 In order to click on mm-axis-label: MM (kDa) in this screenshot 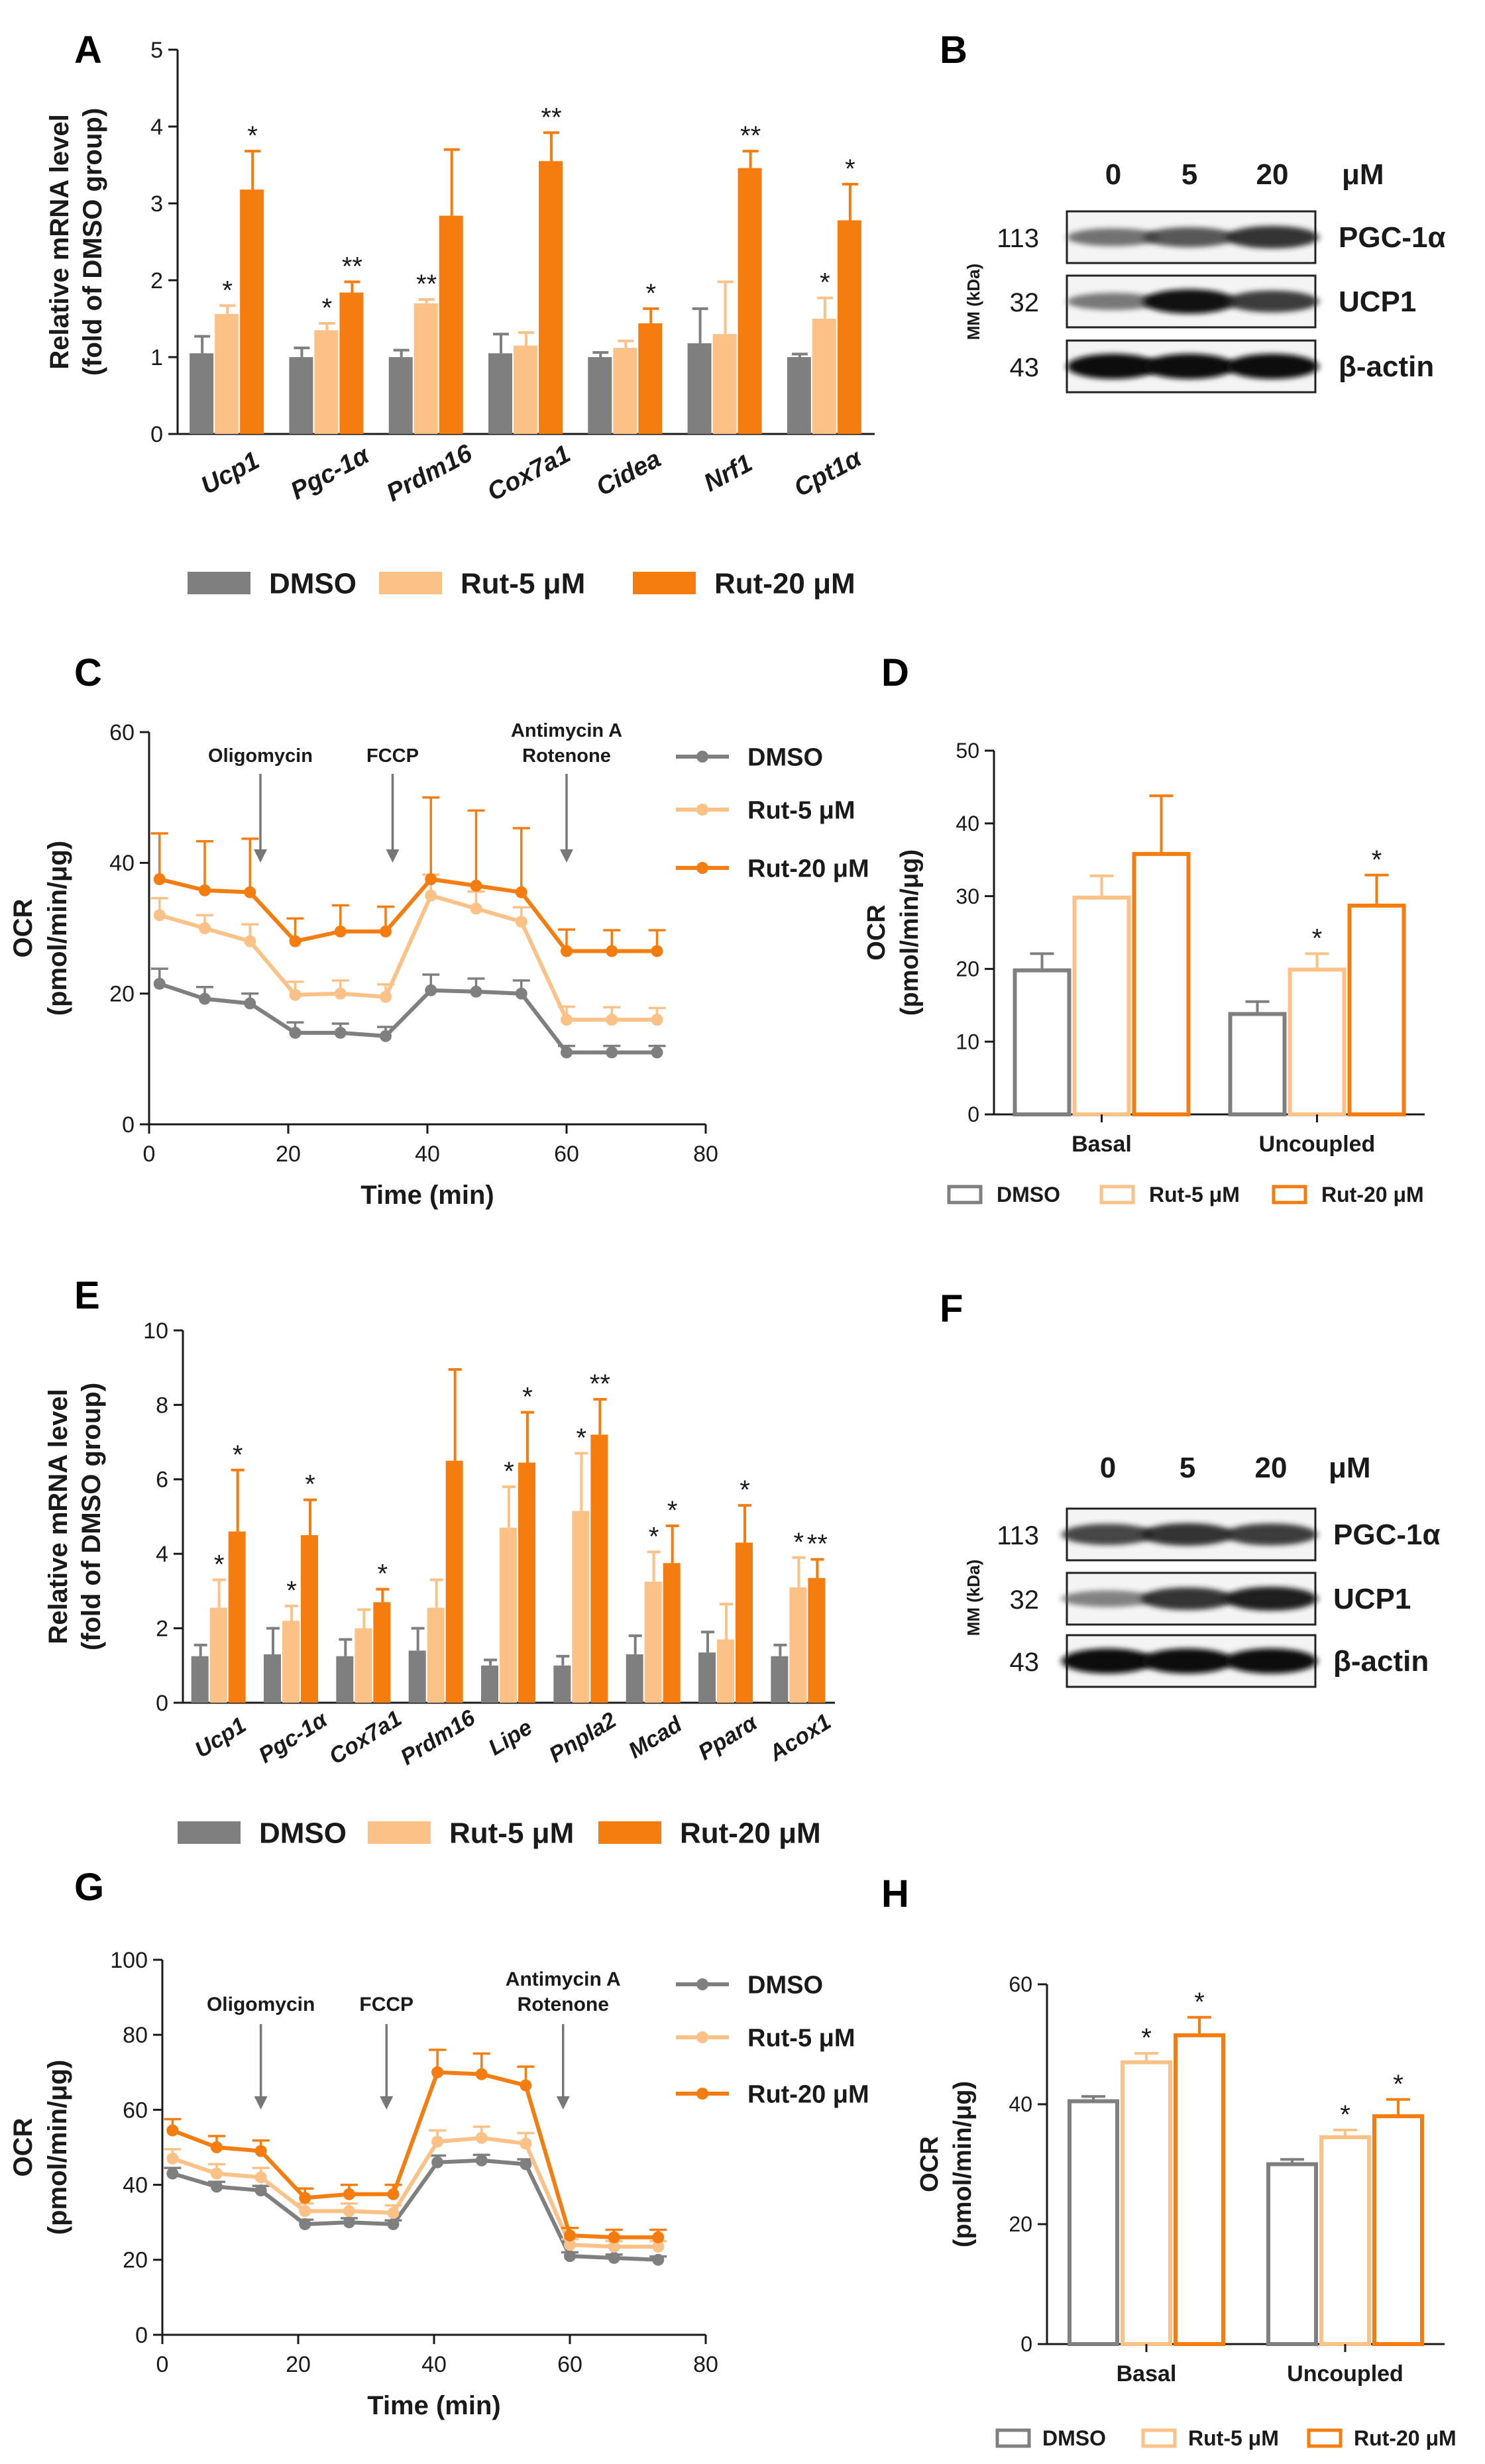, I will do `click(973, 302)`.